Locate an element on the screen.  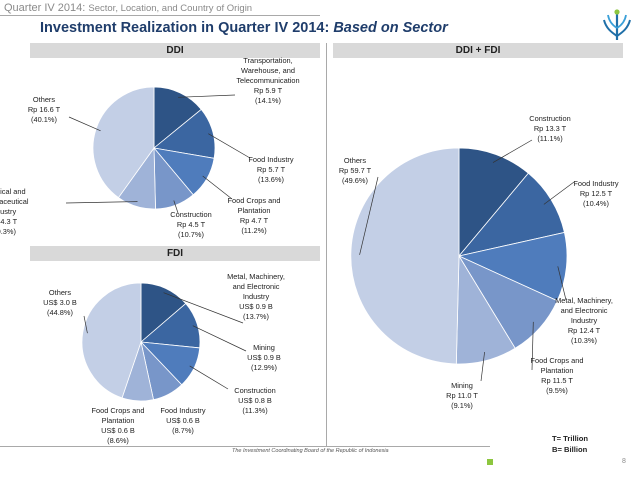
slice-label-line-fdi-0-1: and Electronic is located at coordinates (256, 286).